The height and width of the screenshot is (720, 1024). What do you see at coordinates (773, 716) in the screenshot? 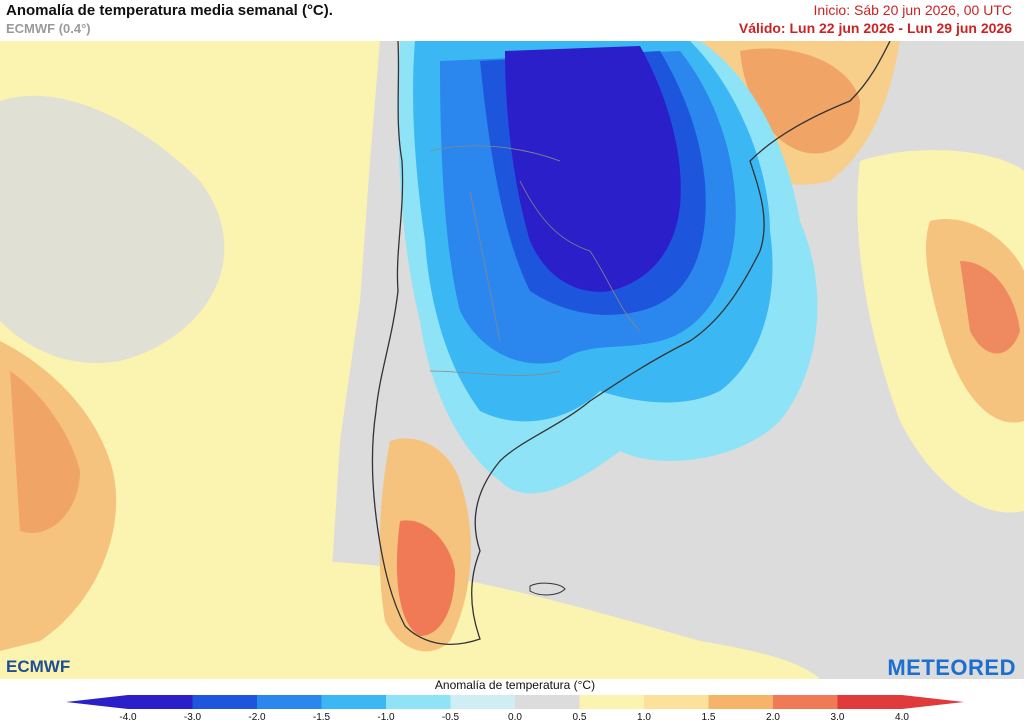
I see `legend-tick-label: 2.0` at bounding box center [773, 716].